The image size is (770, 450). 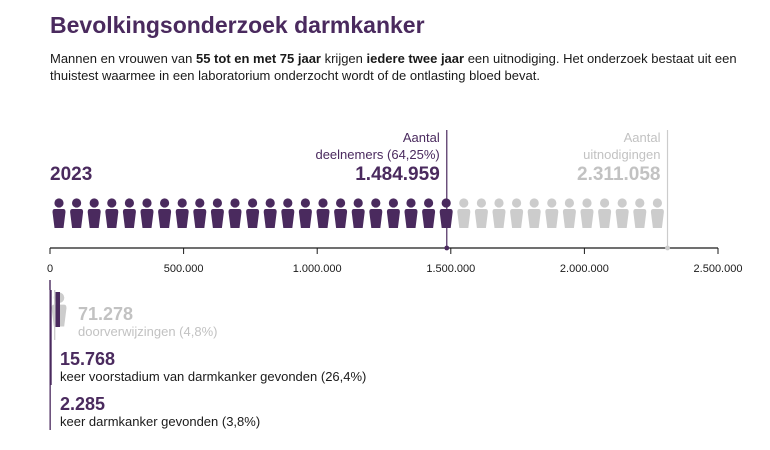 What do you see at coordinates (447, 248) in the screenshot?
I see `bar-marker-dot-deelnemers` at bounding box center [447, 248].